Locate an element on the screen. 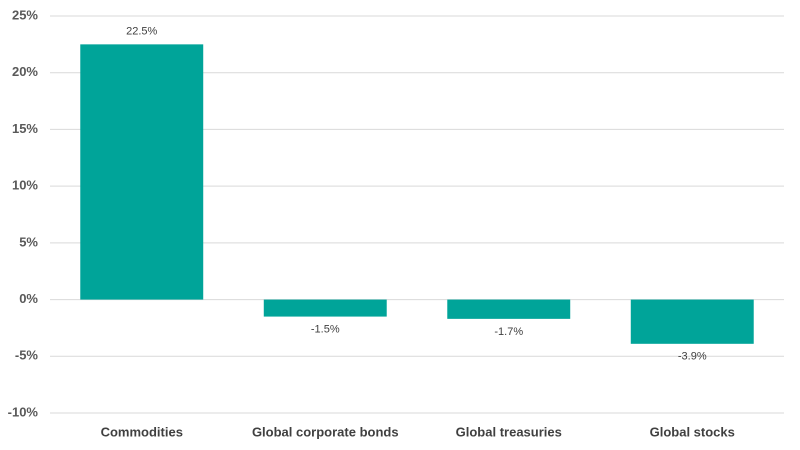  value-label: -1.5% is located at coordinates (325, 329).